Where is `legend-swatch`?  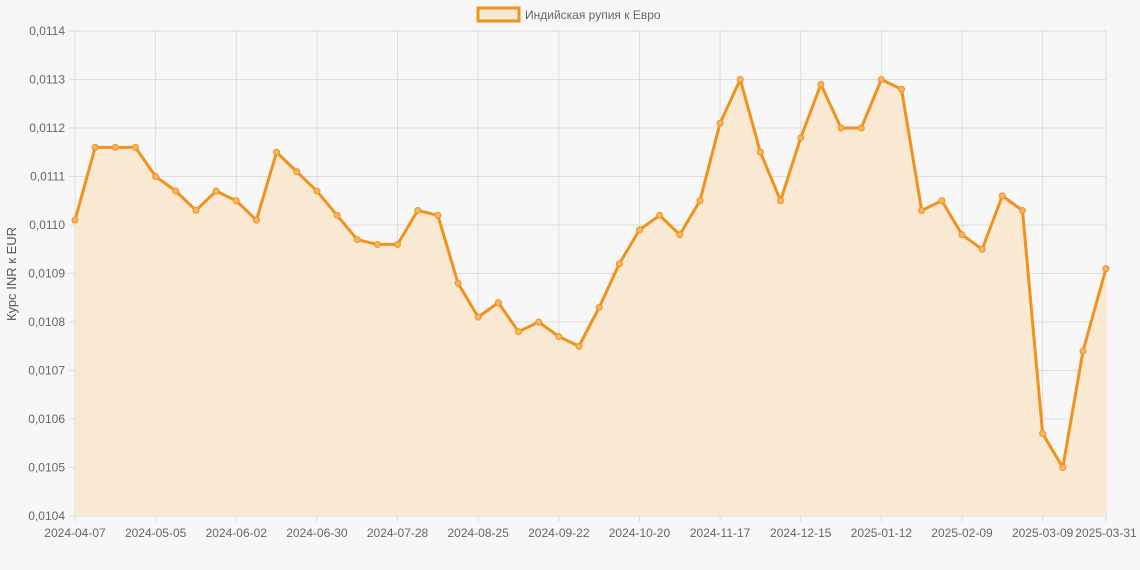
legend-swatch is located at coordinates (498, 14).